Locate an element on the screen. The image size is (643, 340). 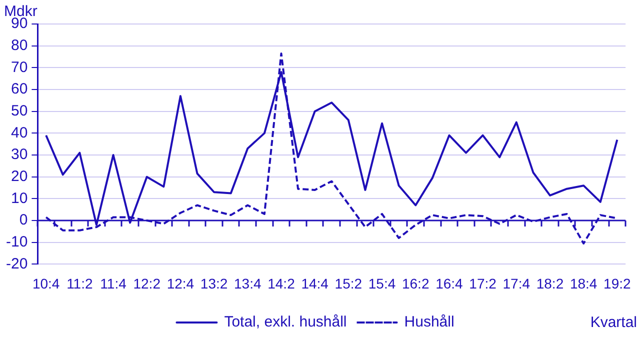
y-tick-label: -10 is located at coordinates (17, 242).